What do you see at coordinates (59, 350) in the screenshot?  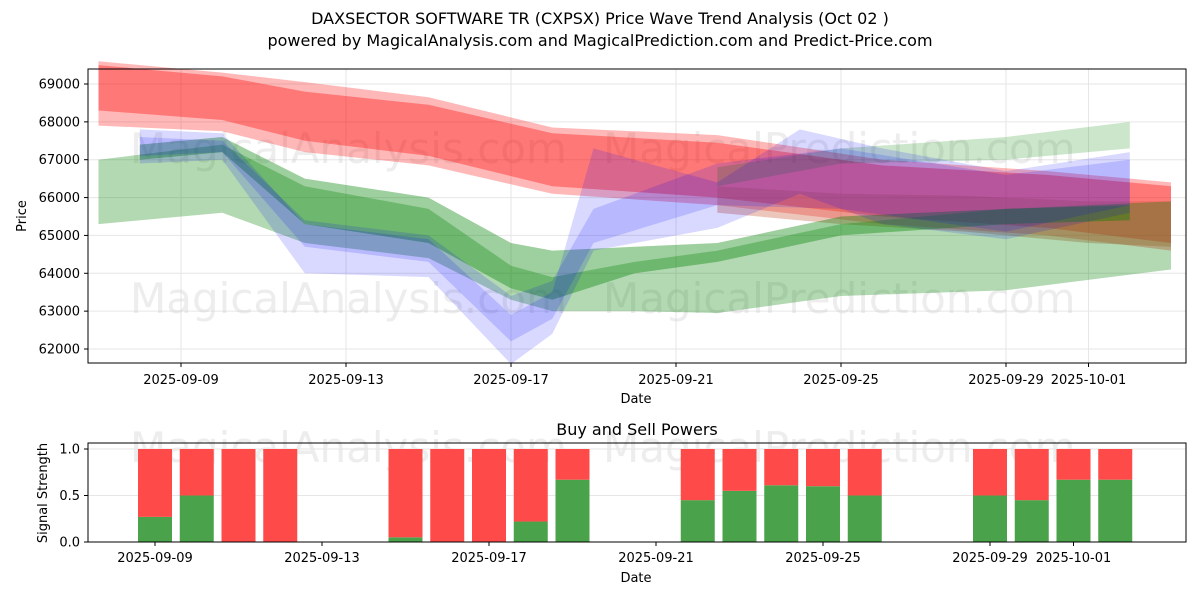 I see `main-y-tick-label: 62000` at bounding box center [59, 350].